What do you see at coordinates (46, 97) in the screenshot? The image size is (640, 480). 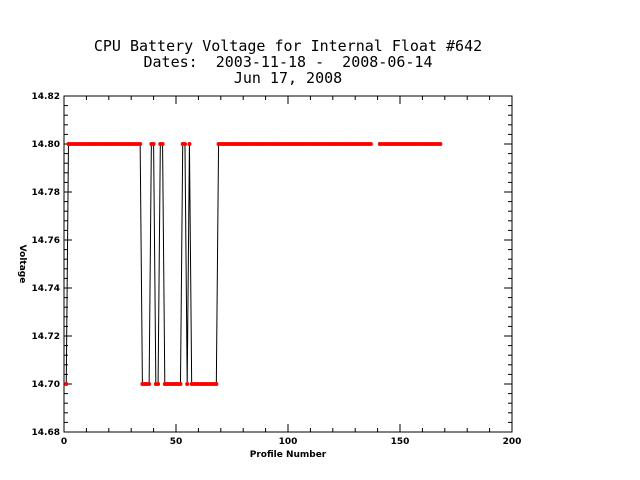 I see `y-tick-label: 14.82` at bounding box center [46, 97].